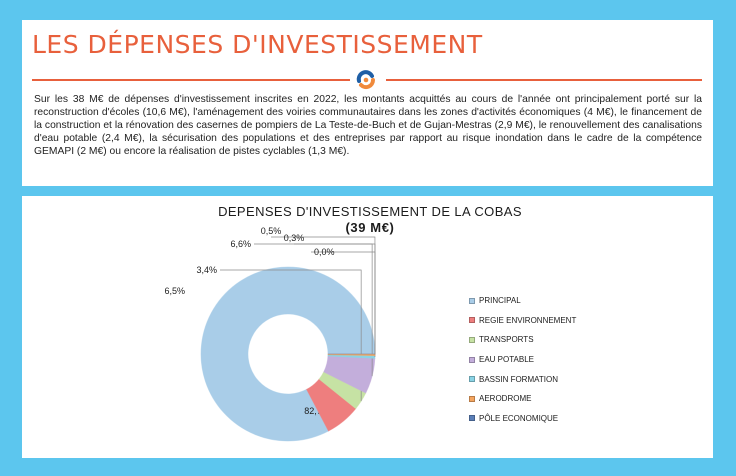 This screenshot has width=736, height=476. I want to click on legend-label: PRINCIPAL, so click(500, 301).